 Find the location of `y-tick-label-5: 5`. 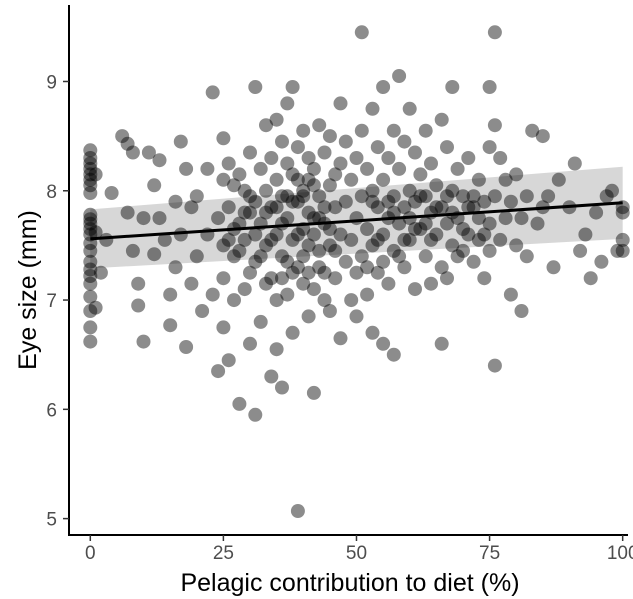

y-tick-label-5: 5 is located at coordinates (51, 520).